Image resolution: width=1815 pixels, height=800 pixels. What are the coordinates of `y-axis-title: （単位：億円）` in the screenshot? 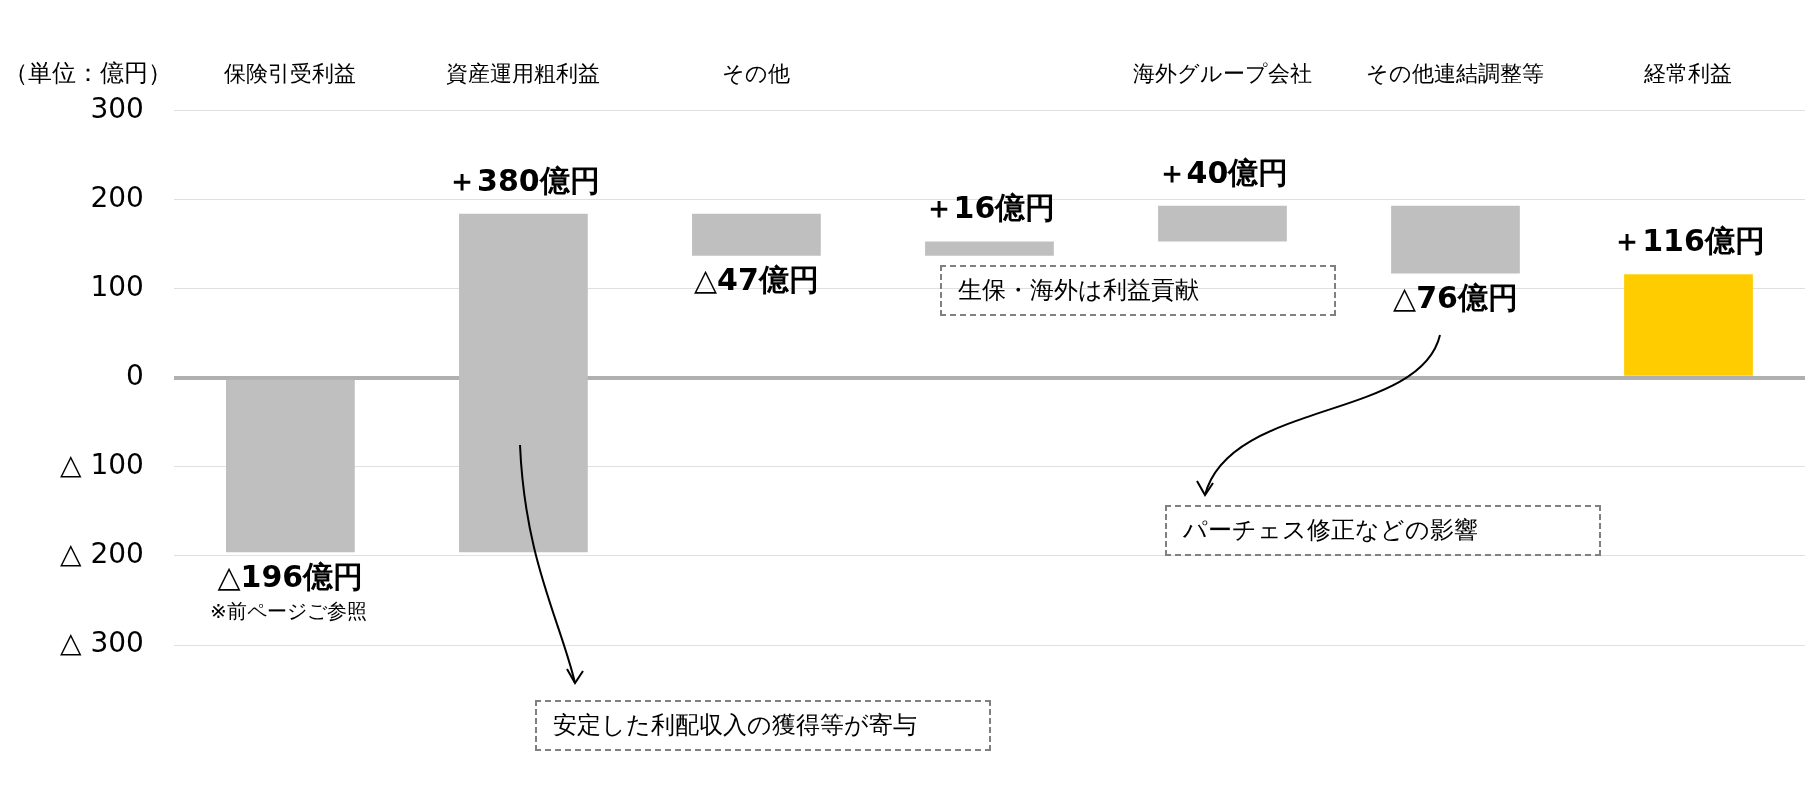 It's located at (88, 72).